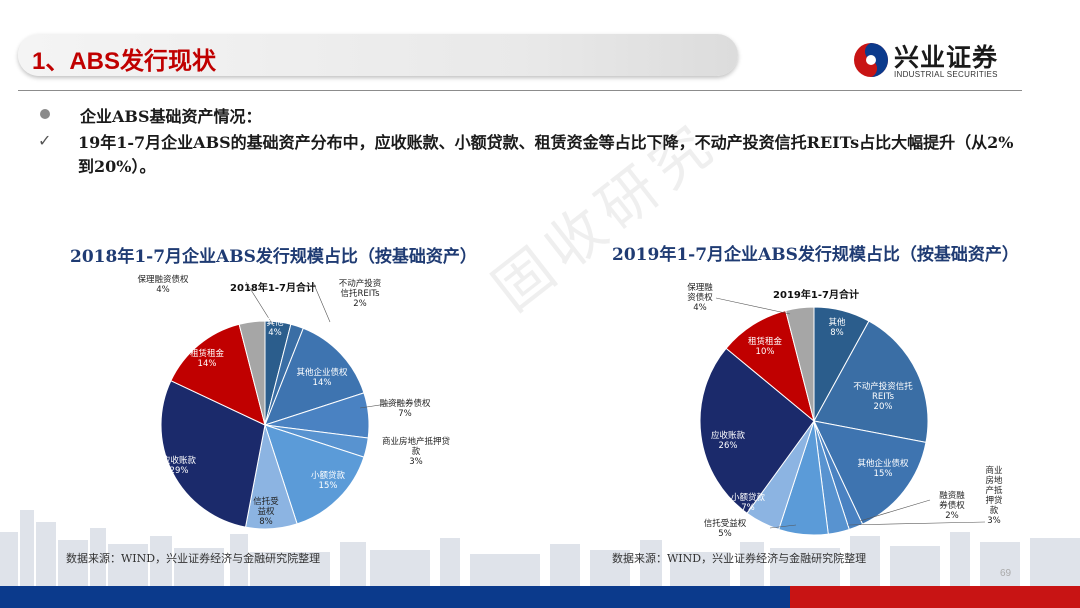 The height and width of the screenshot is (608, 1080). What do you see at coordinates (322, 377) in the screenshot?
I see `pie-data-label: 其他企业债权 14%` at bounding box center [322, 377].